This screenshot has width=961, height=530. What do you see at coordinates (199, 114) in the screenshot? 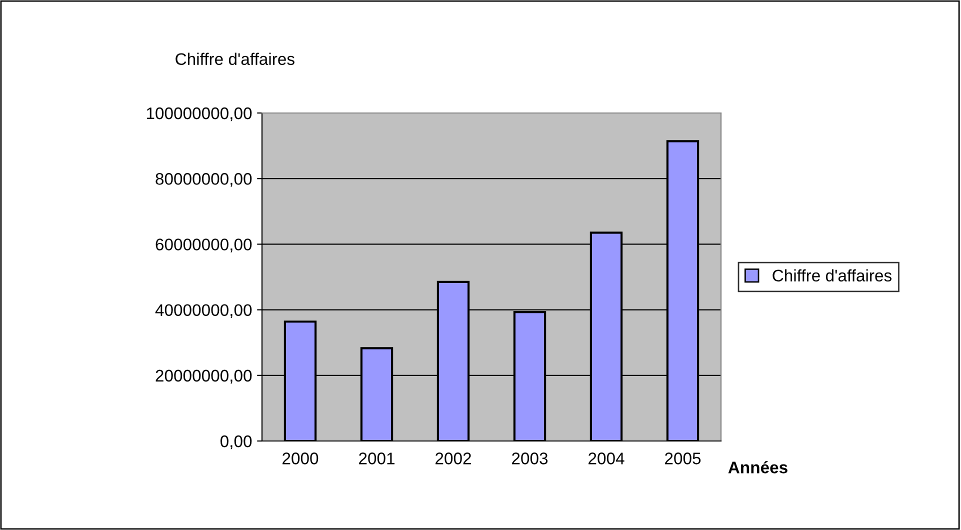
I see `y-tick-label: 100000000,00` at bounding box center [199, 114].